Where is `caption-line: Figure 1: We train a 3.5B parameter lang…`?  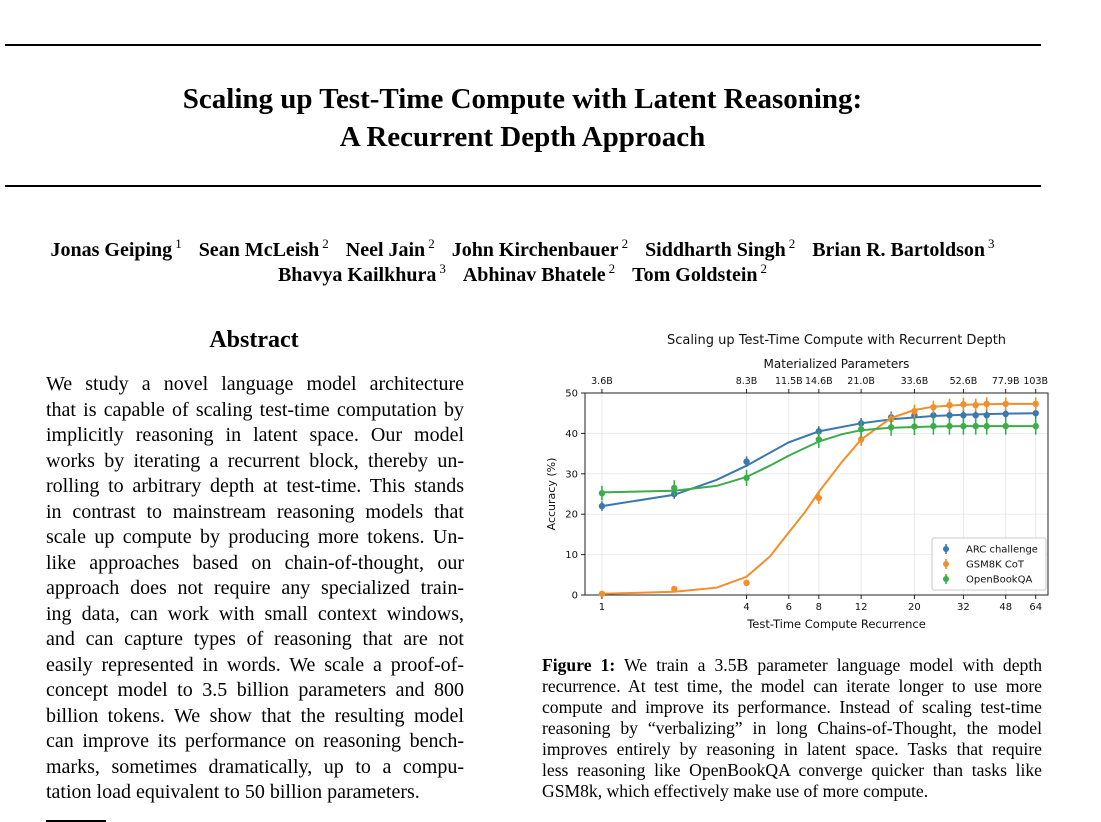
caption-line: Figure 1: We train a 3.5B parameter lang… is located at coordinates (792, 665).